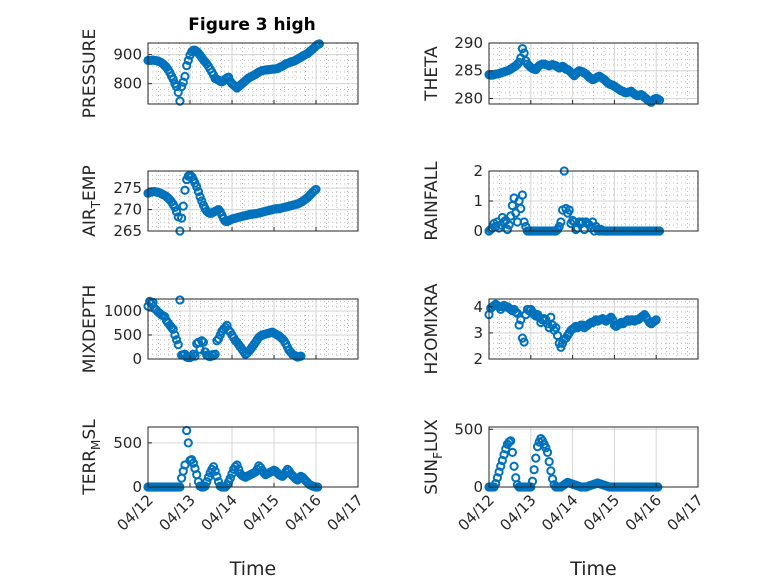 Image resolution: width=778 pixels, height=583 pixels. I want to click on pressure-ytick-label: 800, so click(127, 84).